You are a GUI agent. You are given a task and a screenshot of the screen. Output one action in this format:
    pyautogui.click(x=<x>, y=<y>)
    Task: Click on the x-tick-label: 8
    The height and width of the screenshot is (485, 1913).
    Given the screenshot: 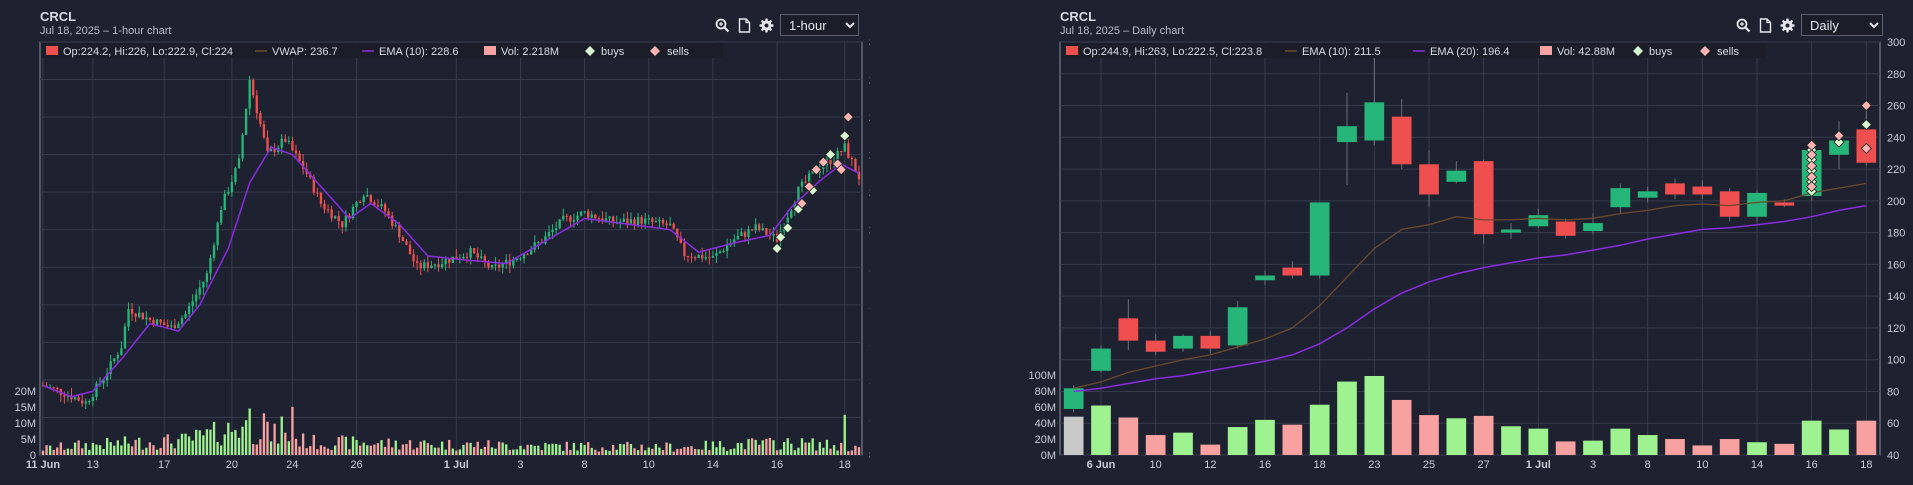 What is the action you would take?
    pyautogui.click(x=1648, y=465)
    